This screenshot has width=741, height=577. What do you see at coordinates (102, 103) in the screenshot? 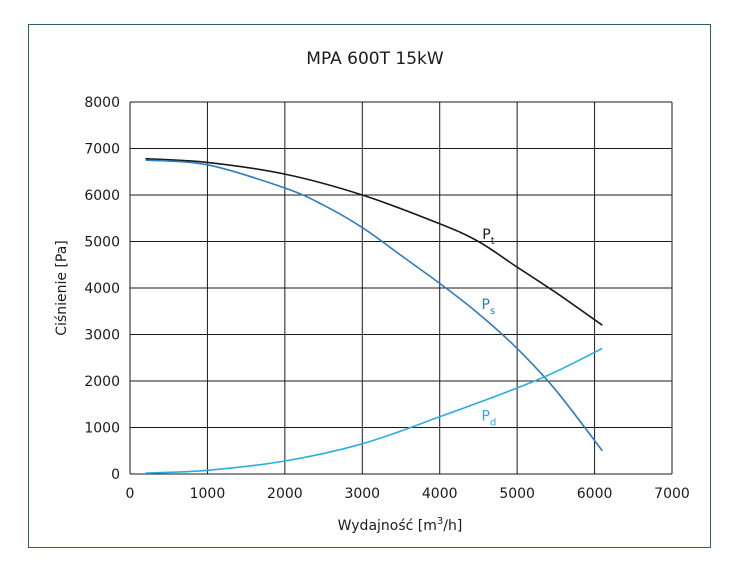
I see `y-tick-label-8: 8000` at bounding box center [102, 103].